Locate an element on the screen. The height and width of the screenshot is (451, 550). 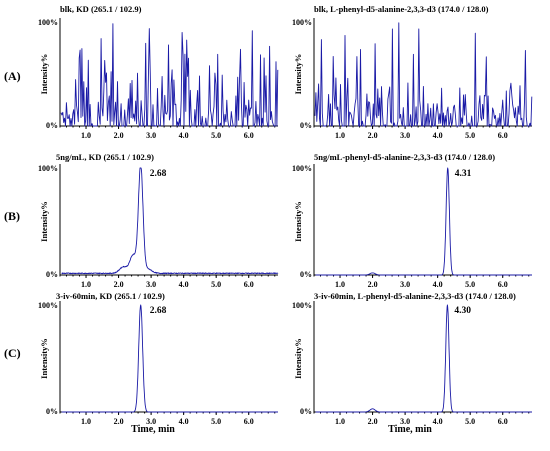
trace-A2 is located at coordinates (423, 74).